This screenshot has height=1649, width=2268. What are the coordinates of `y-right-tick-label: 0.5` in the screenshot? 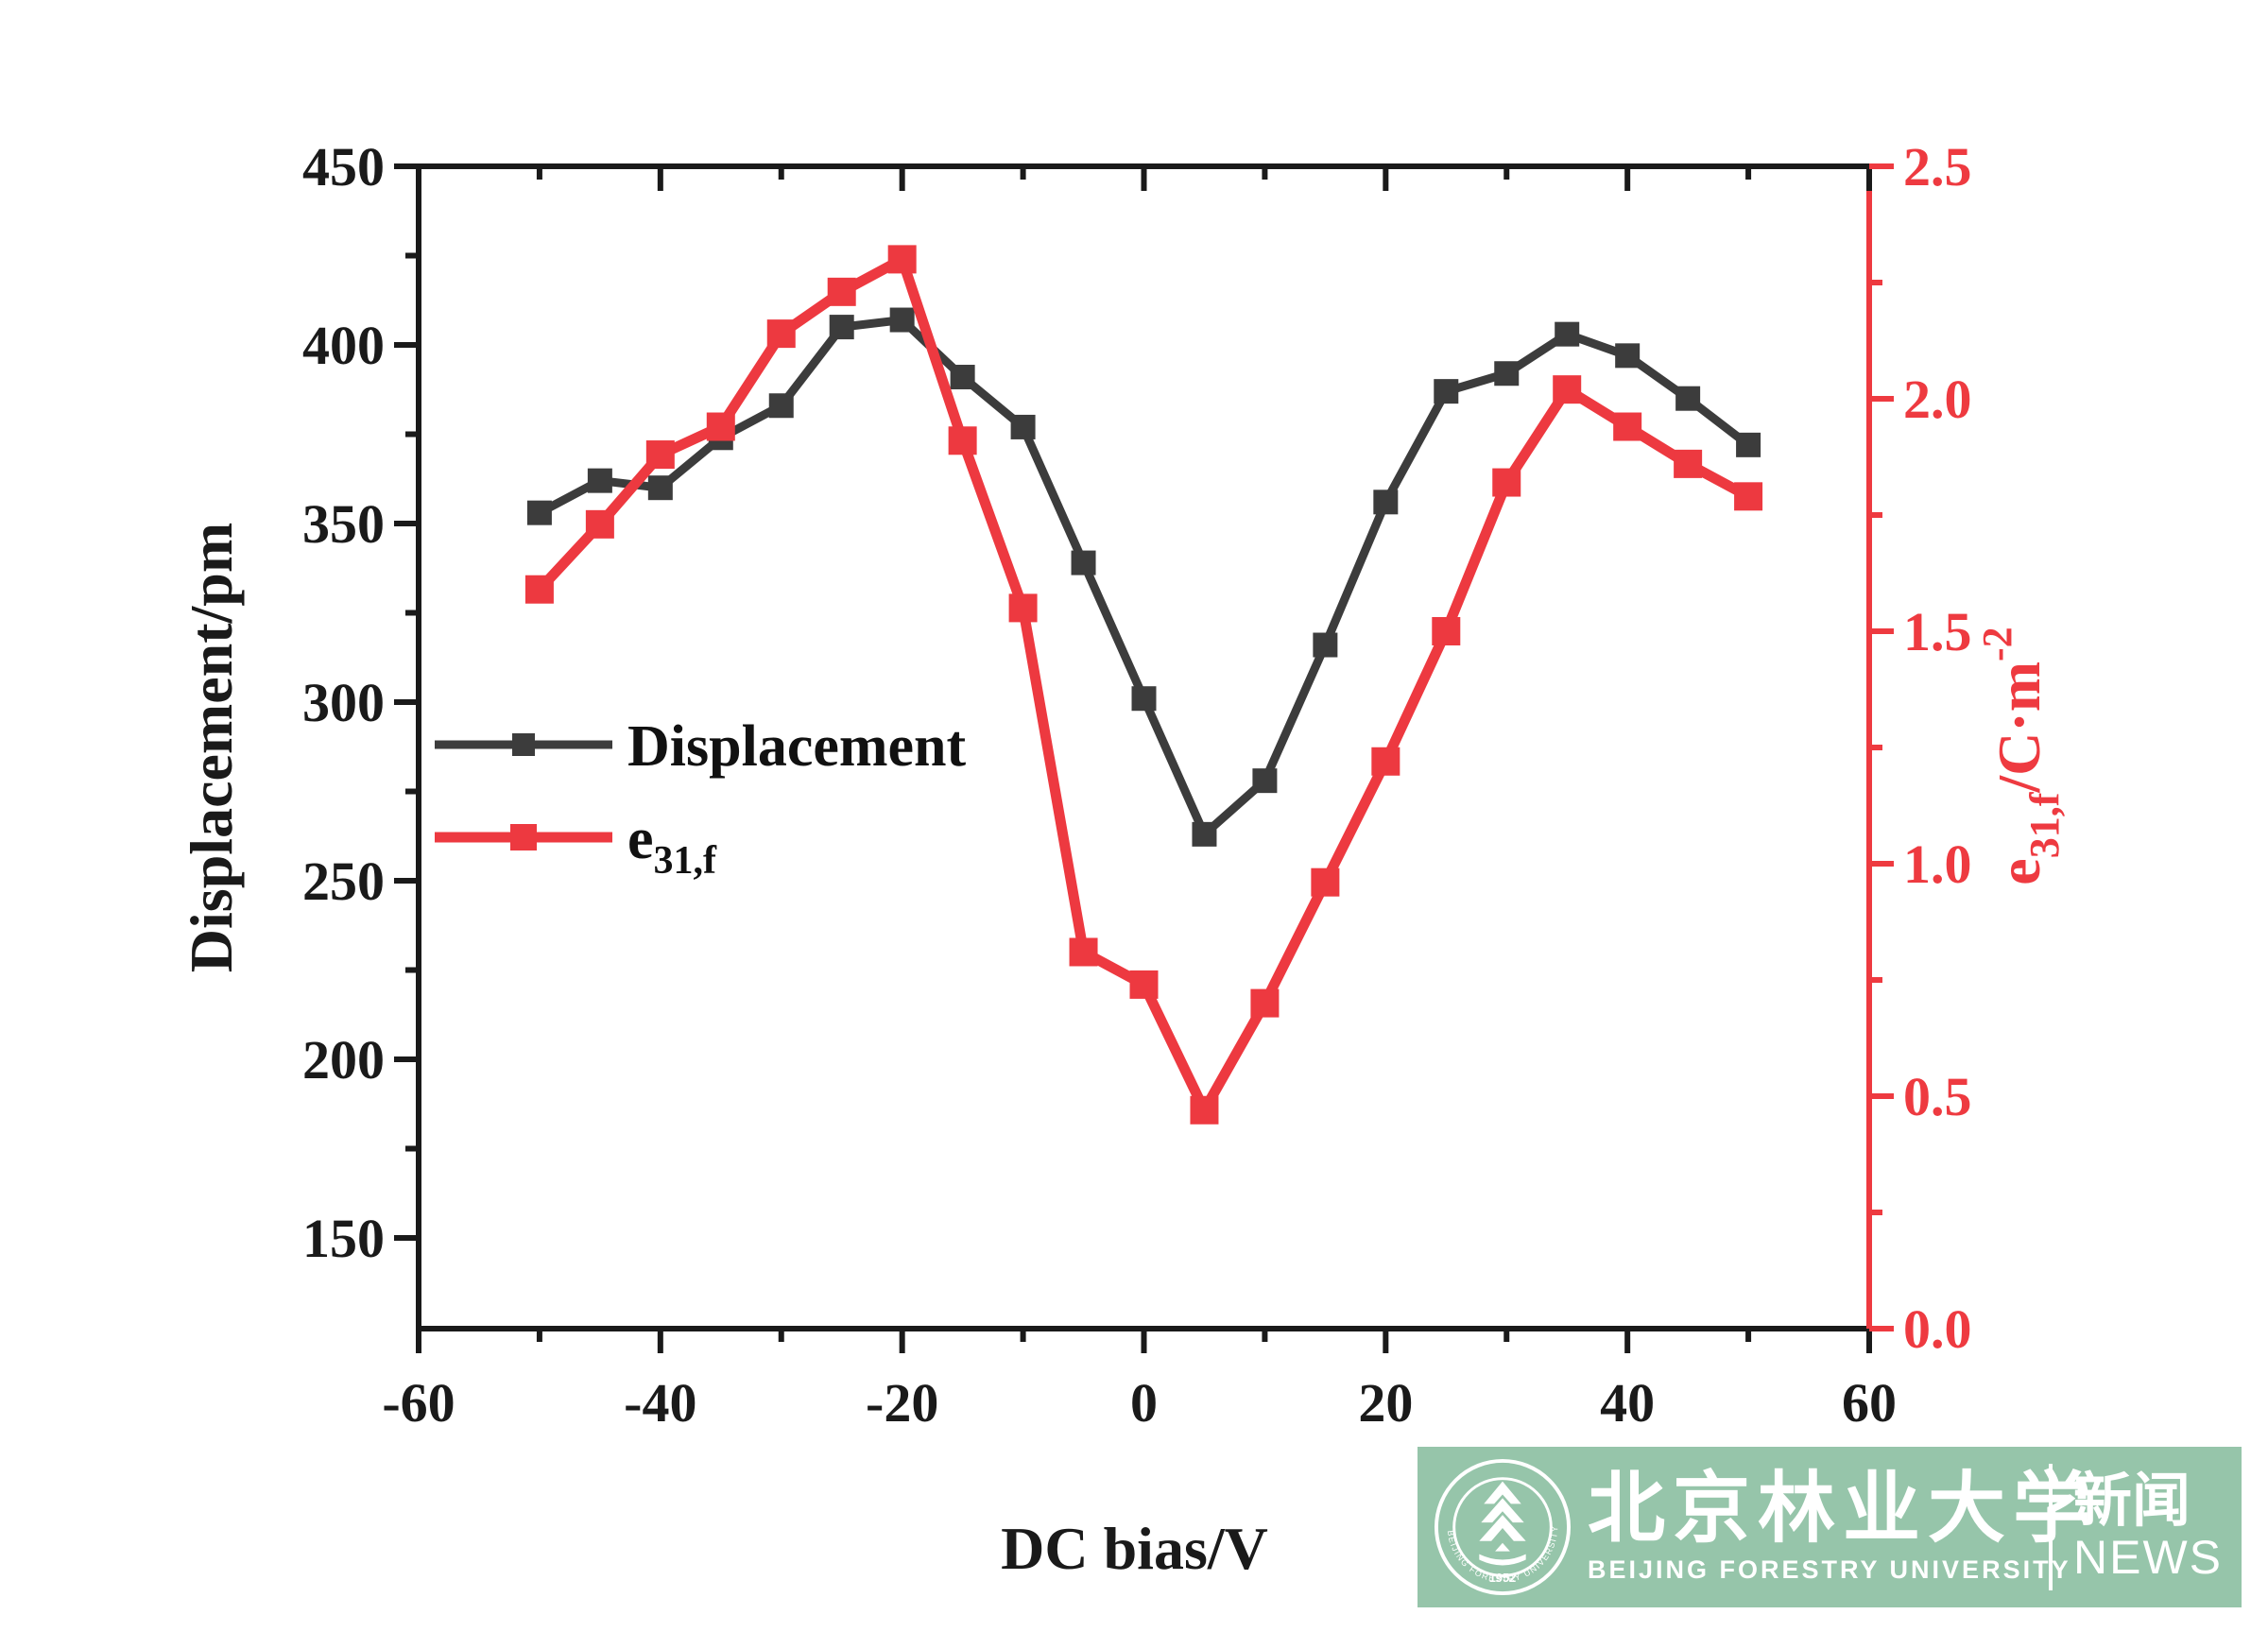 It's located at (1937, 1096).